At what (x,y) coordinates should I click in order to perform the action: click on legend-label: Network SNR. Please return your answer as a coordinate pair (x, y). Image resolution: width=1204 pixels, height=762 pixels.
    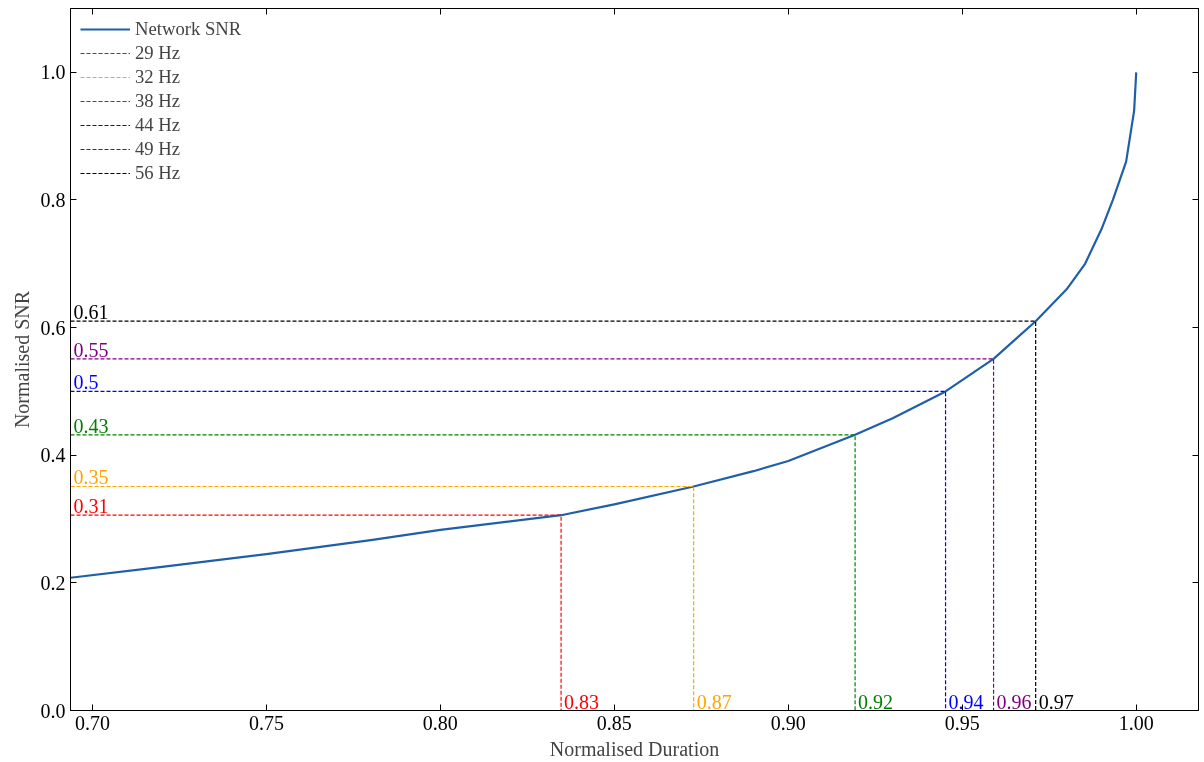
    Looking at the image, I should click on (188, 29).